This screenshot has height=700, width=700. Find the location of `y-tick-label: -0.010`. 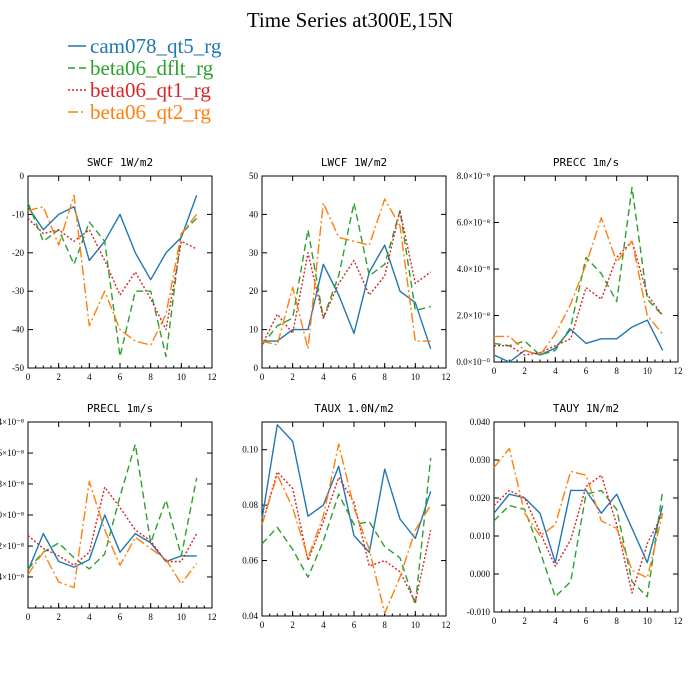

y-tick-label: -0.010 is located at coordinates (479, 612).